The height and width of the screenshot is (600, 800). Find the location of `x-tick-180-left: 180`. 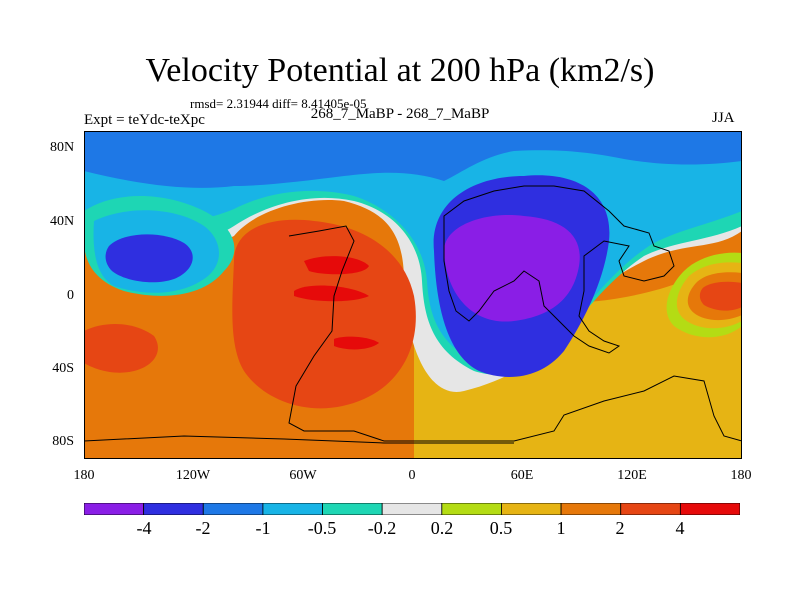

x-tick-180-left: 180 is located at coordinates (84, 475).